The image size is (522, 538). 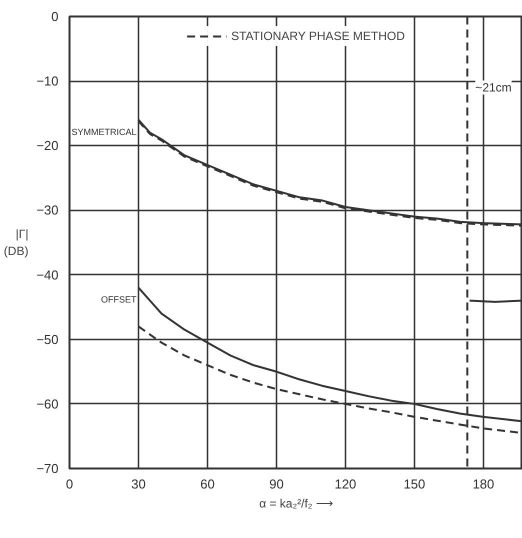 I want to click on x-tick-label: 90, so click(x=276, y=484).